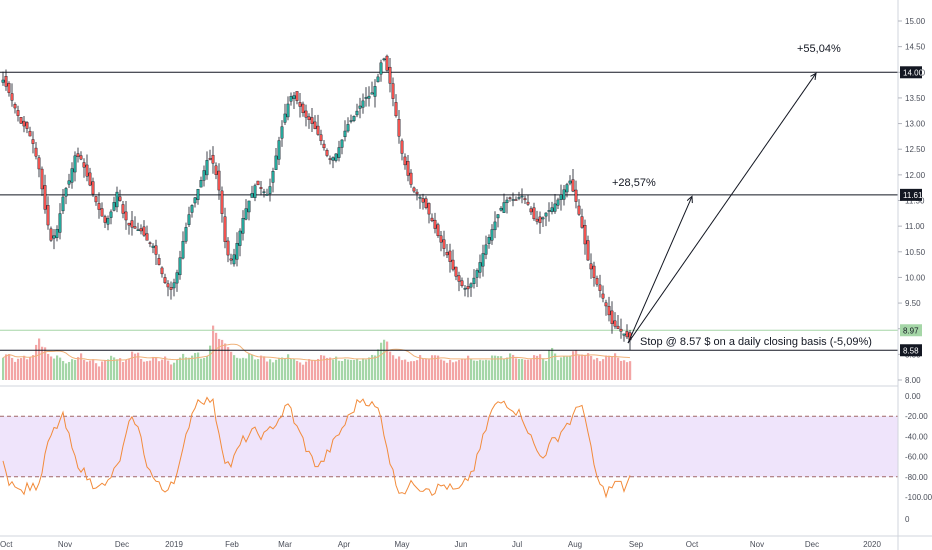 The width and height of the screenshot is (932, 550). Describe the element at coordinates (344, 544) in the screenshot. I see `time-tick-label: Apr` at that location.